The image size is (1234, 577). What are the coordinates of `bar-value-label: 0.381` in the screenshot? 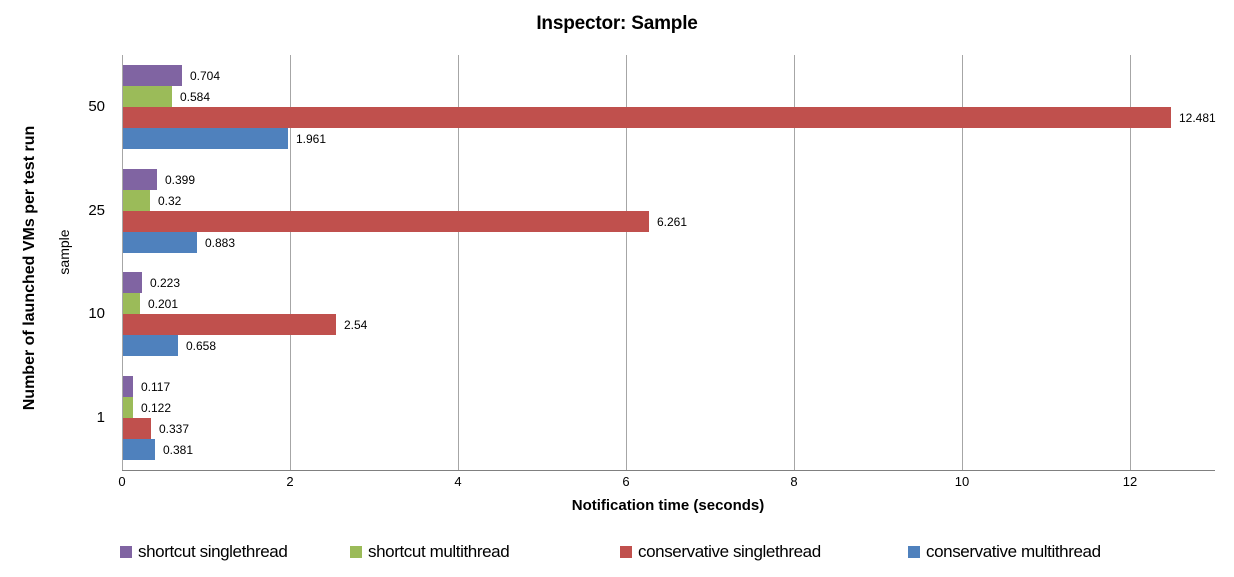 It's located at (178, 450).